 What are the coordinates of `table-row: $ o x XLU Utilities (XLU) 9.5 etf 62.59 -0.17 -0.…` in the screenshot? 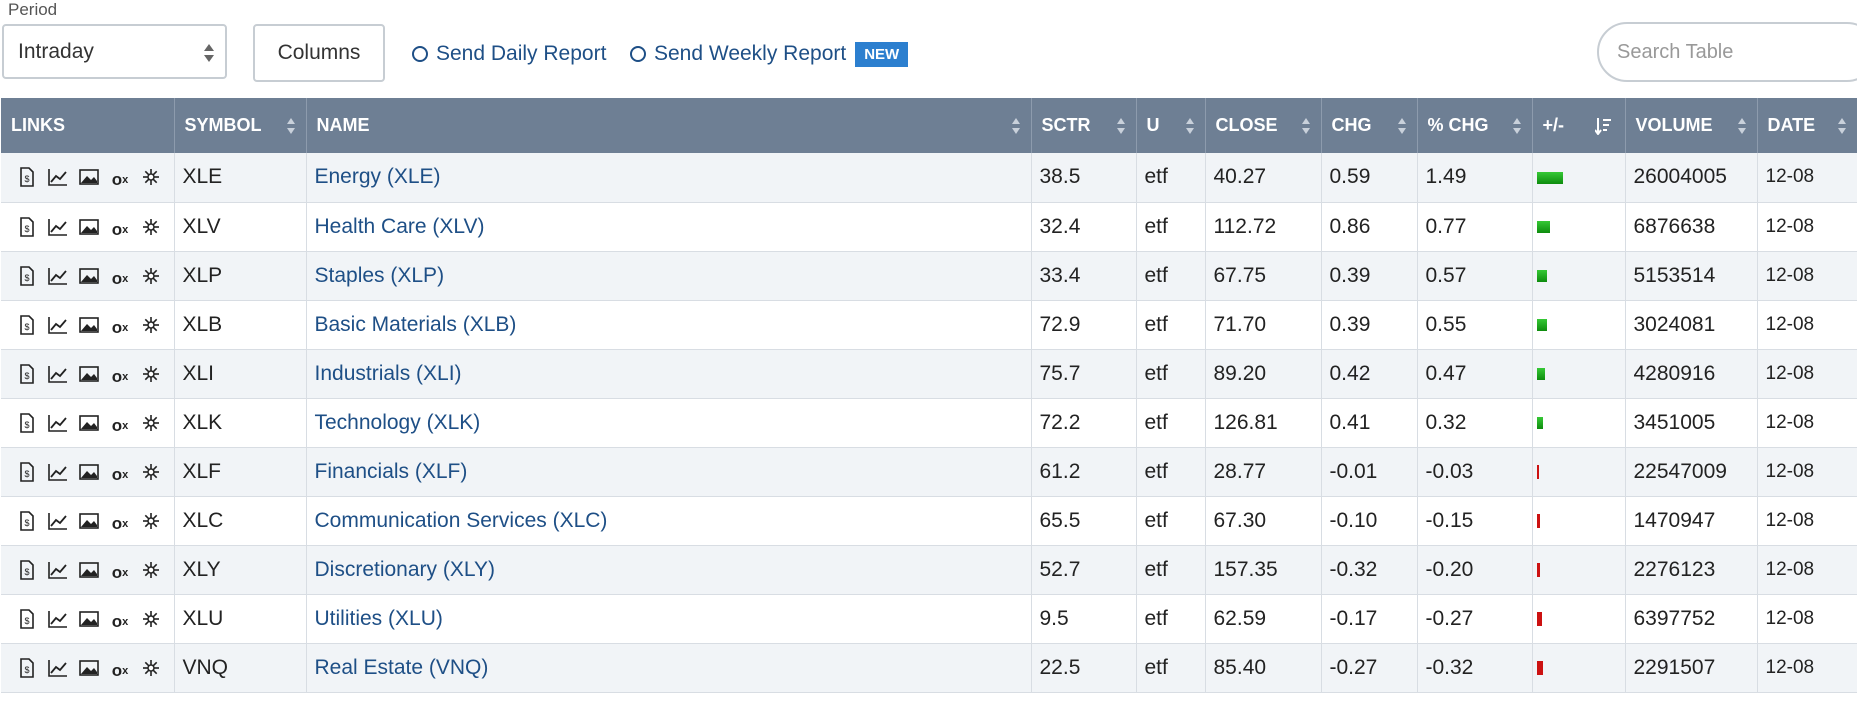 It's located at (929, 619).